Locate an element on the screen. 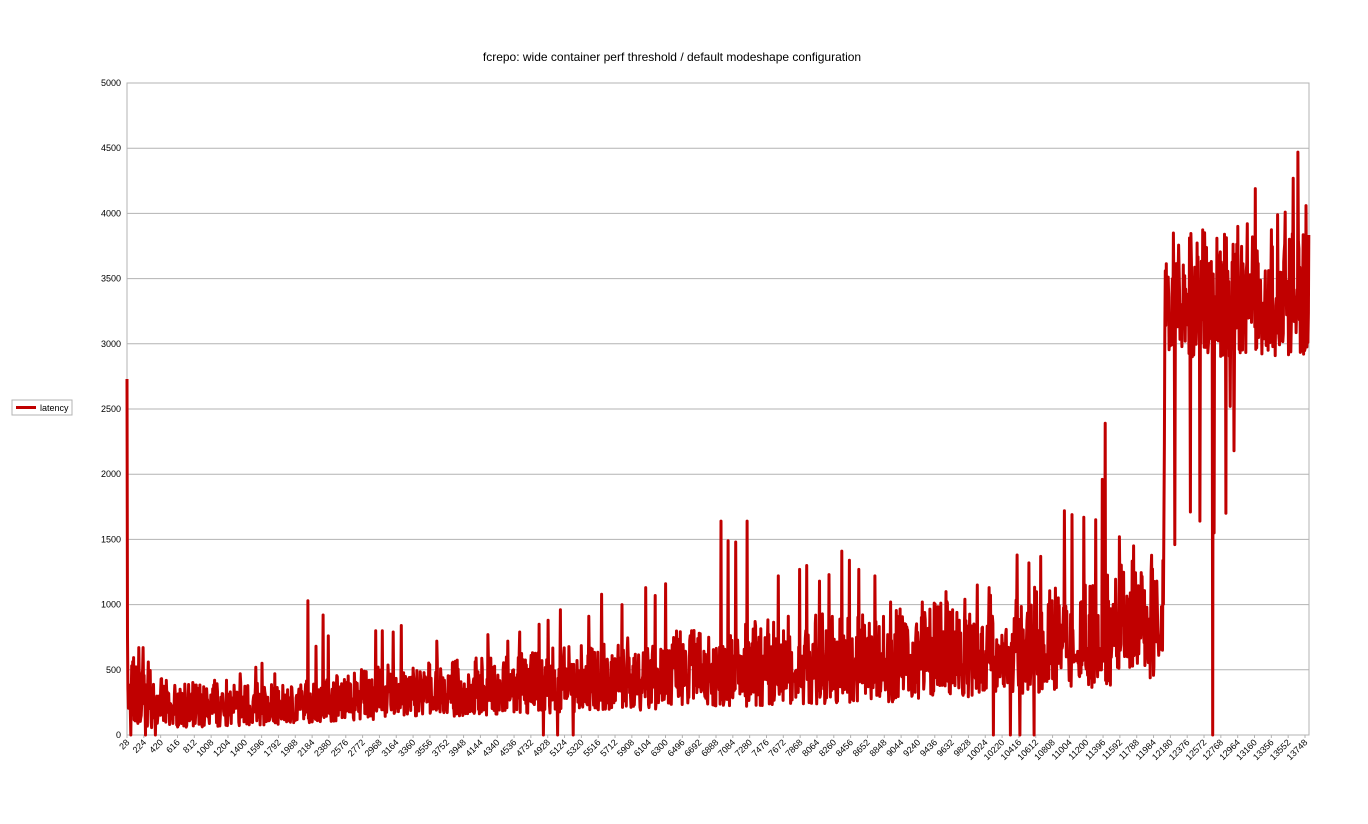 Image resolution: width=1368 pixels, height=824 pixels. x-tick-label: 4536 is located at coordinates (507, 747).